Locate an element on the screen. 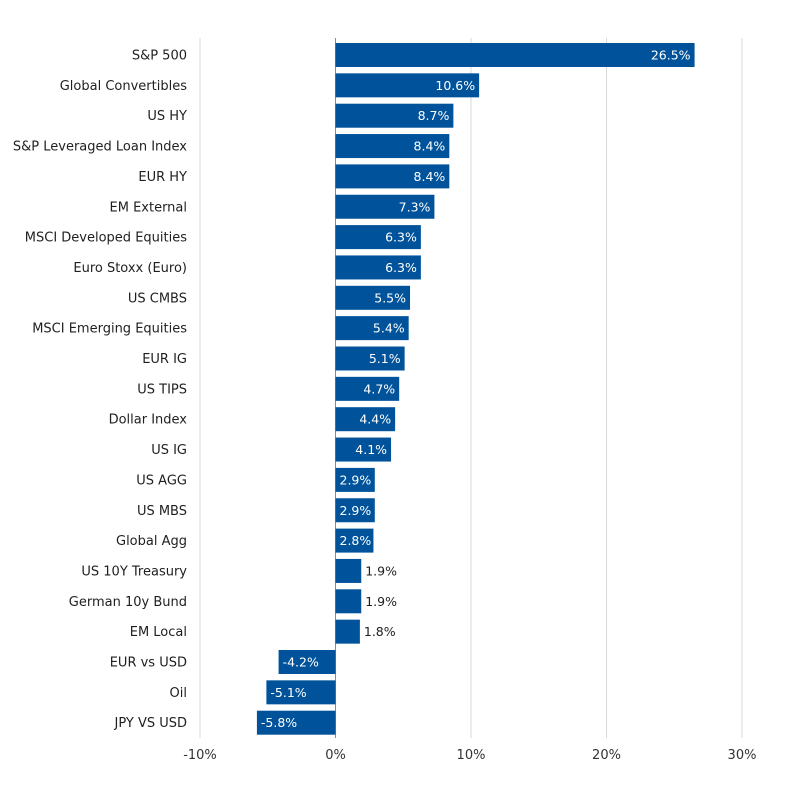 The height and width of the screenshot is (801, 786). category-label: Dollar Index is located at coordinates (148, 420).